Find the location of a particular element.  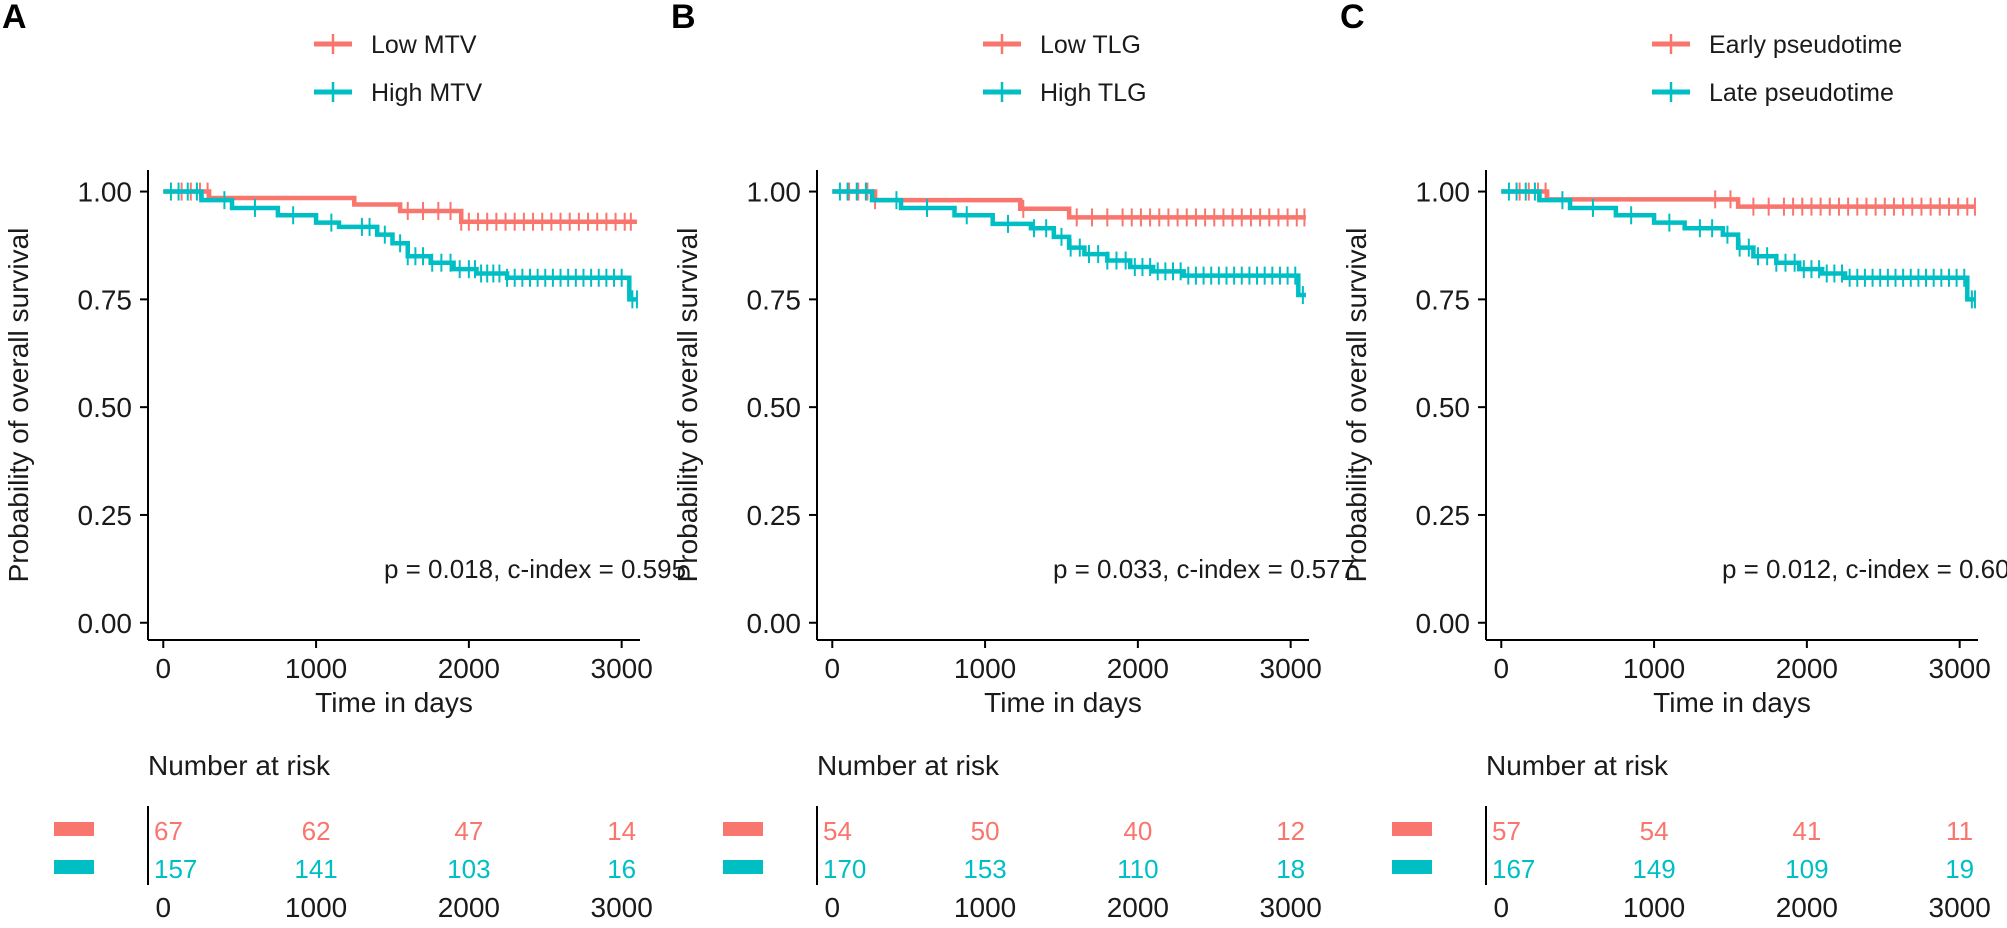

legend-item-low: Early pseudotime is located at coordinates (1777, 45).